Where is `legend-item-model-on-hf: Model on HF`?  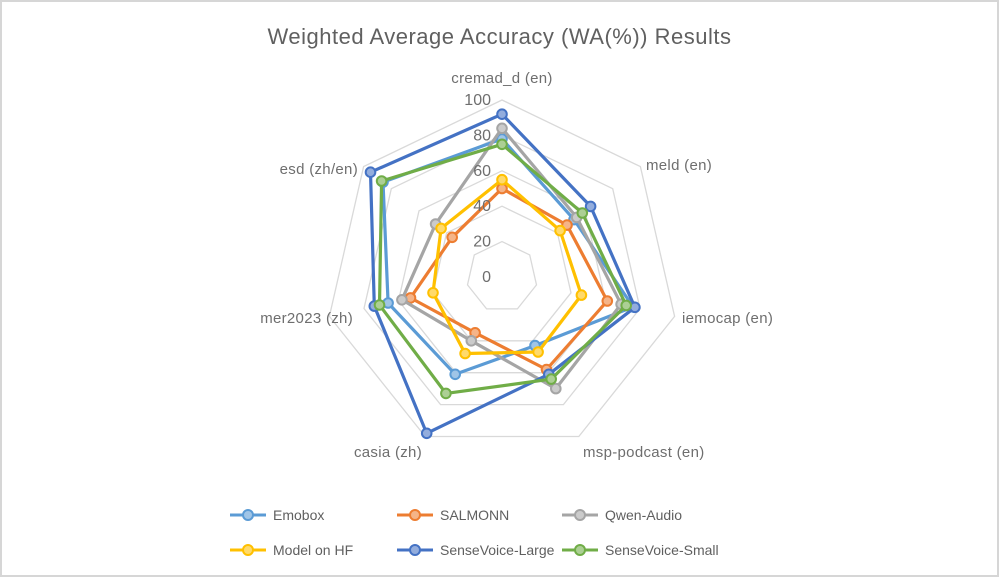
legend-item-model-on-hf: Model on HF is located at coordinates (313, 549).